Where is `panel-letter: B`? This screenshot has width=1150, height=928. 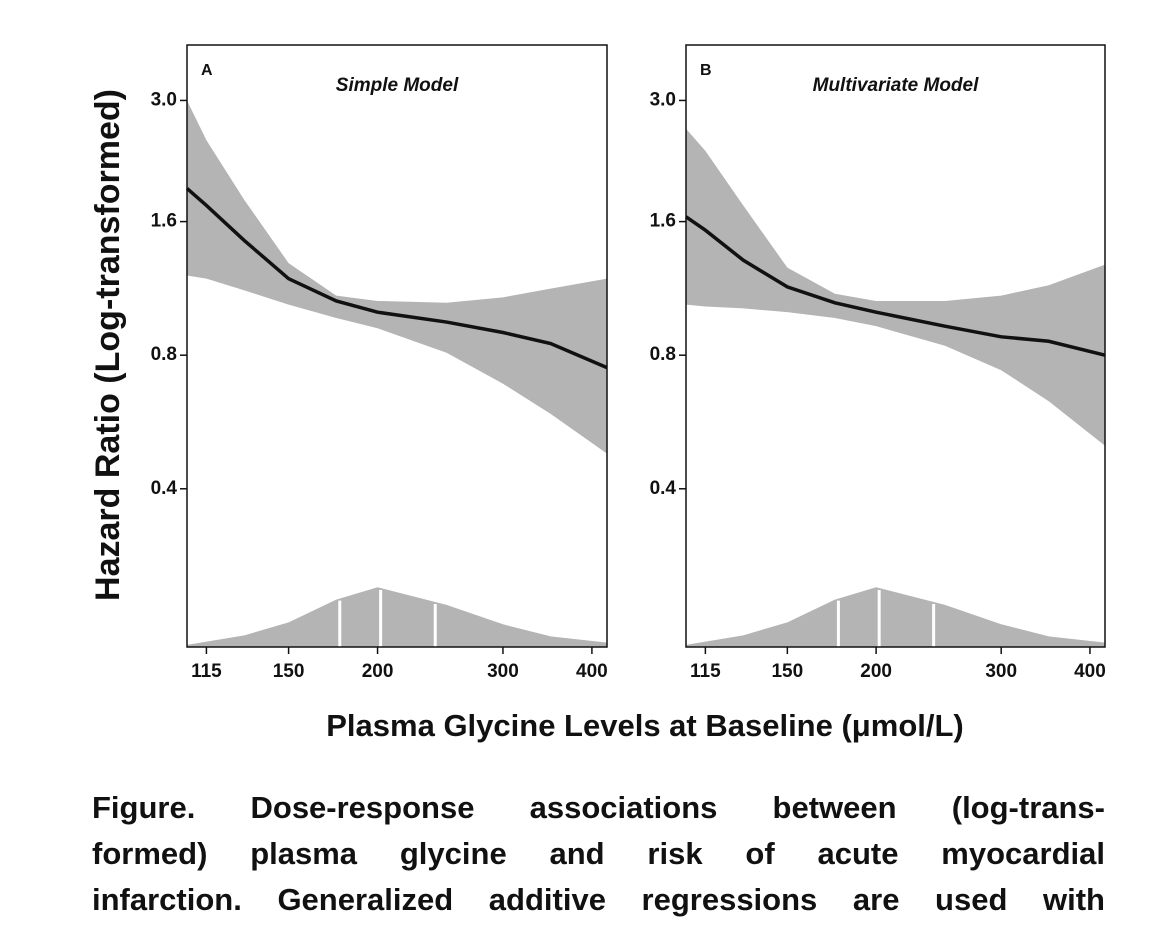
panel-letter: B is located at coordinates (706, 70).